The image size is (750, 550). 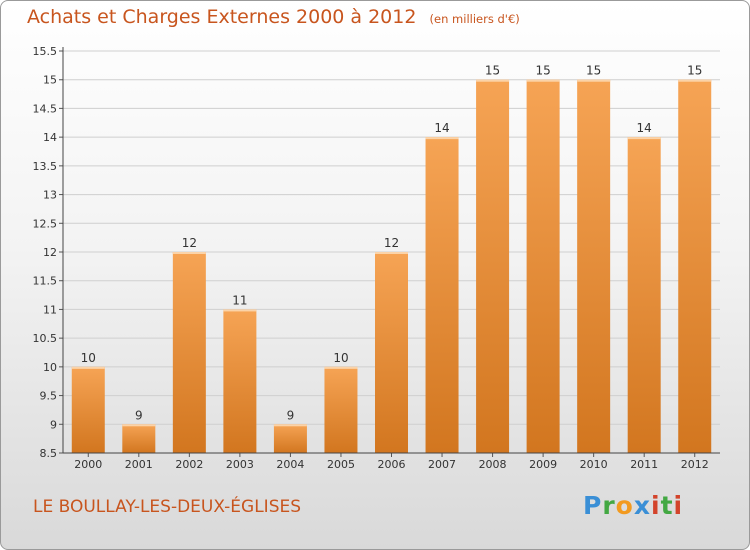 I want to click on y-tick-label: 11, so click(x=50, y=309).